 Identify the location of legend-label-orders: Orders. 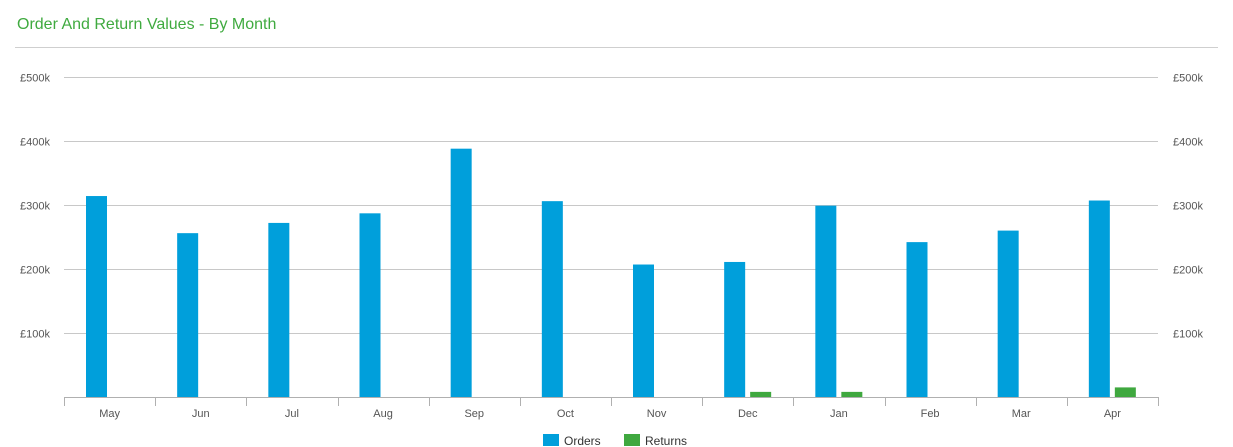
(582, 440).